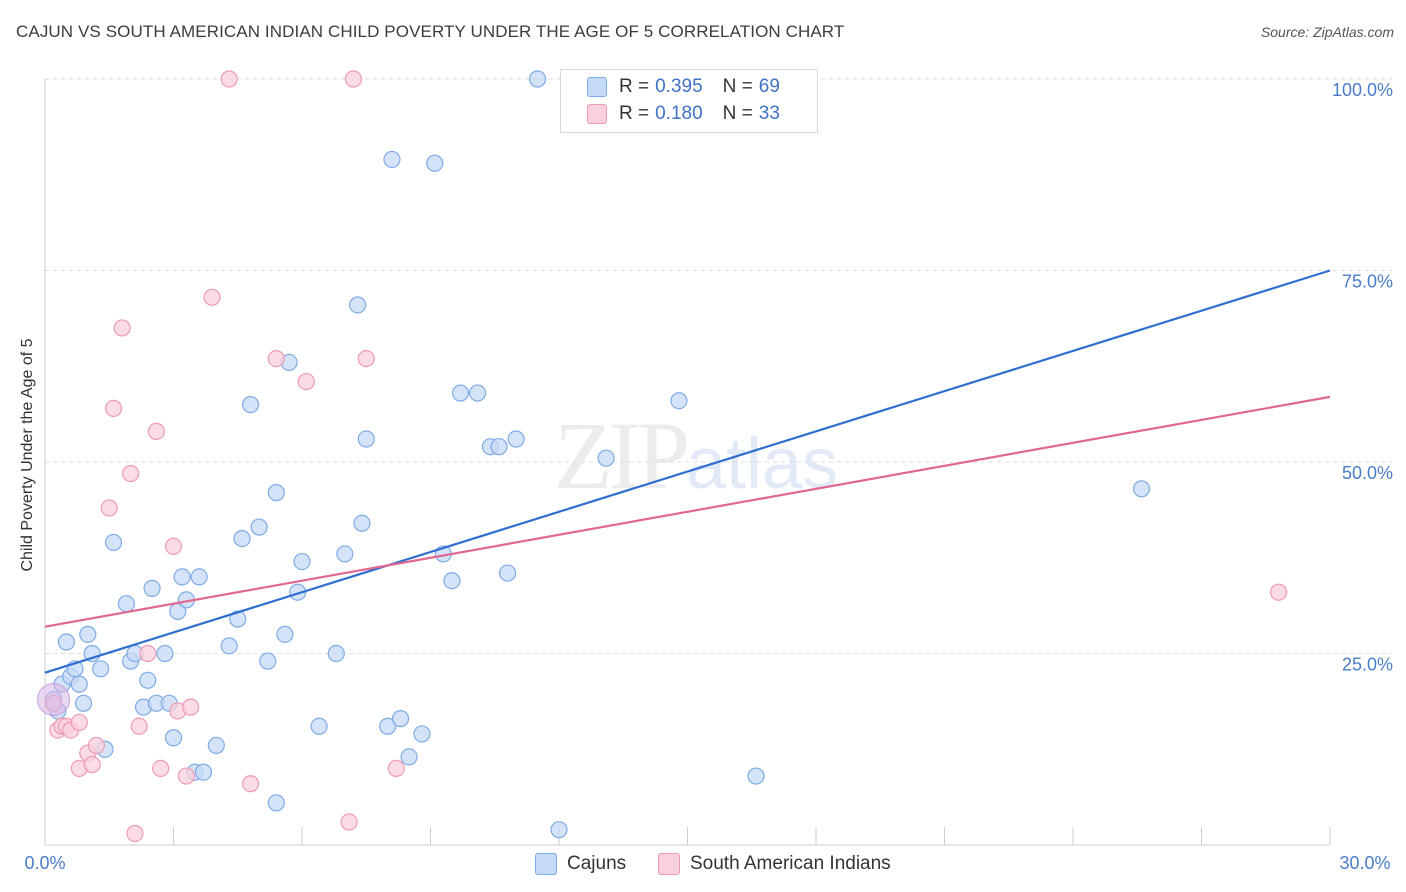  I want to click on bottom-legend-swatch-cajuns, so click(546, 864).